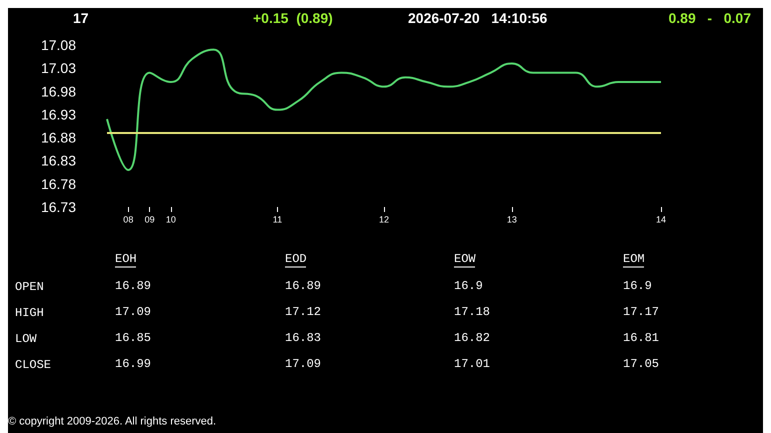 The image size is (771, 433). What do you see at coordinates (58, 91) in the screenshot?
I see `y-tick-label: 16.98` at bounding box center [58, 91].